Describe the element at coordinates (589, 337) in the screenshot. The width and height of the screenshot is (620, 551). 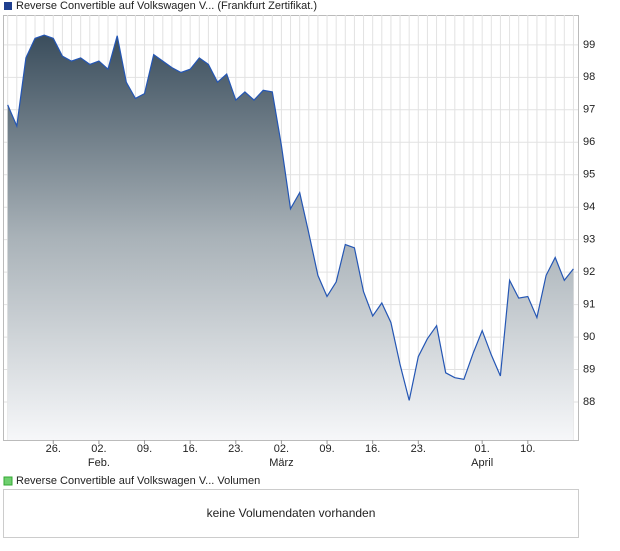
I see `y-tick-label: 90` at that location.